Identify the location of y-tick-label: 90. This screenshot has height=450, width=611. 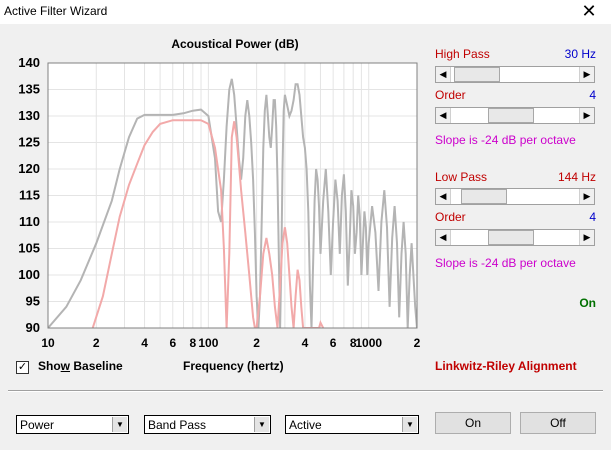
(33, 327).